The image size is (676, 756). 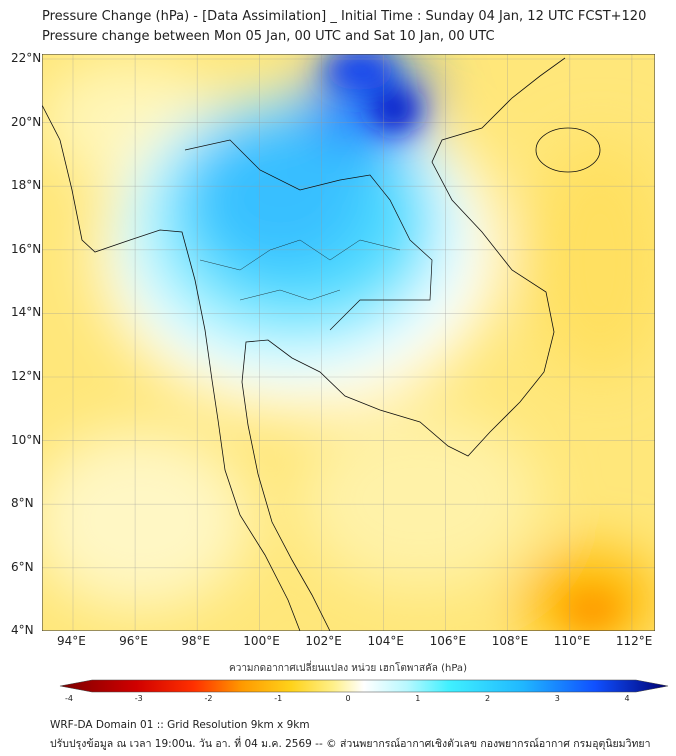 What do you see at coordinates (557, 698) in the screenshot?
I see `colorbar-tick: 3` at bounding box center [557, 698].